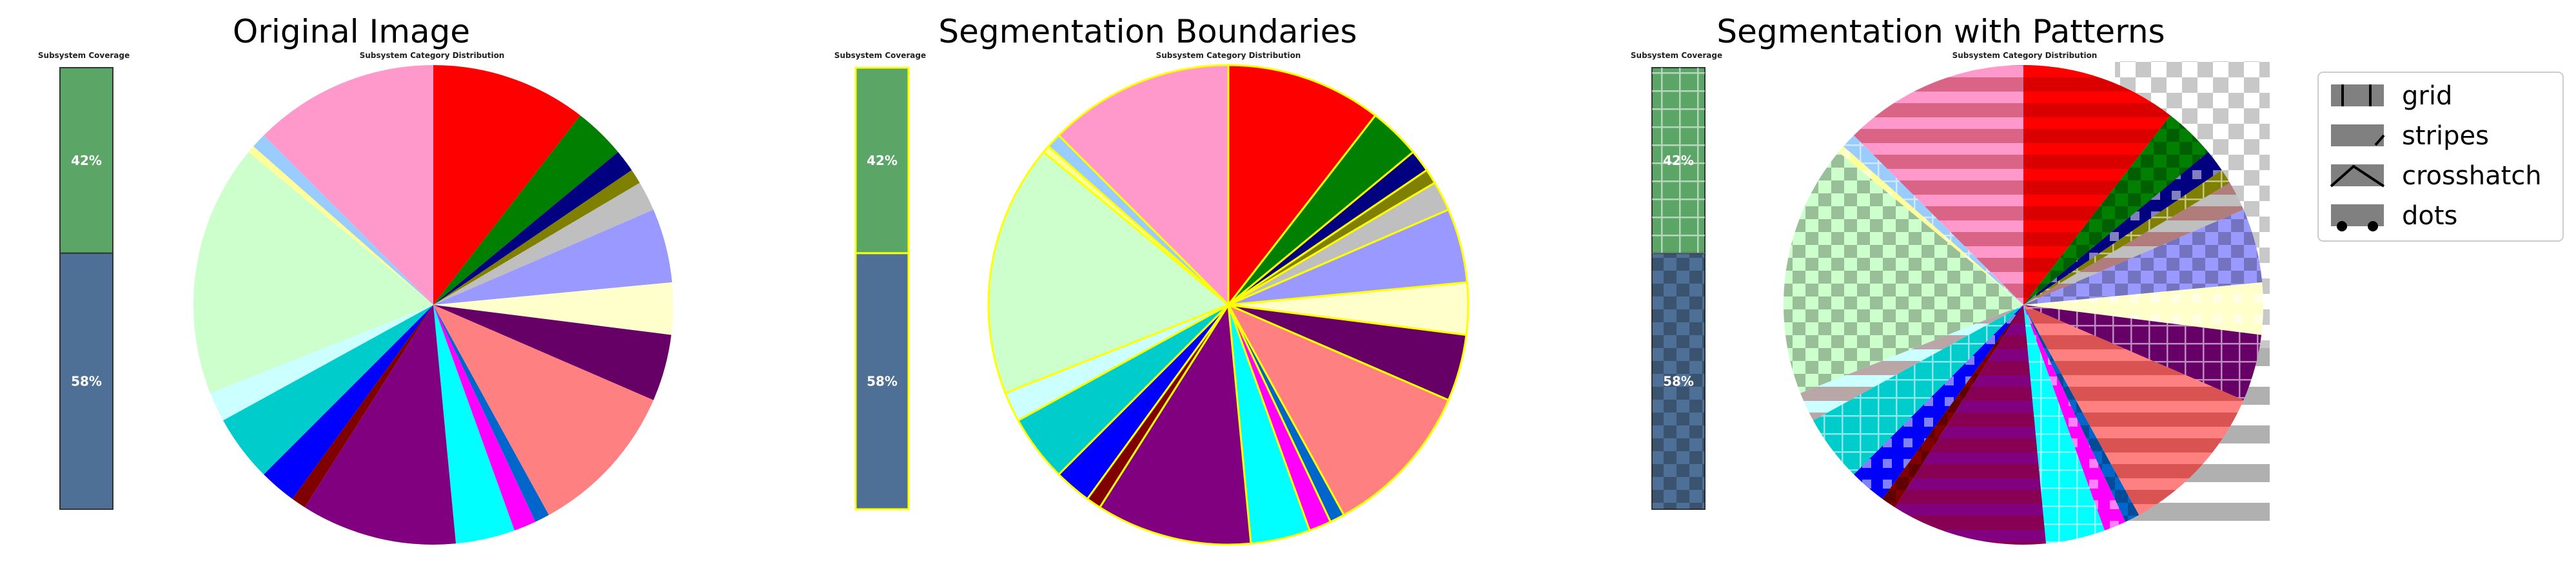 Image resolution: width=2576 pixels, height=564 pixels. What do you see at coordinates (2394, 216) in the screenshot?
I see `legend-item-dots: dots` at bounding box center [2394, 216].